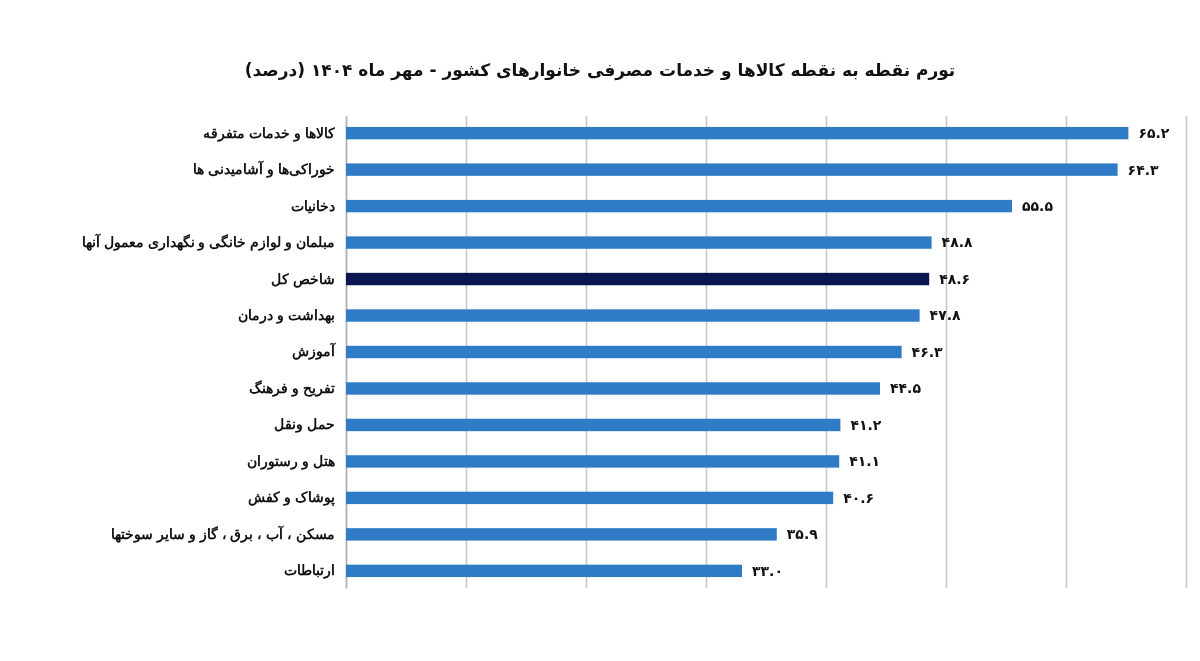  I want to click on y-tick-label: حمل ونقل, so click(304, 425).